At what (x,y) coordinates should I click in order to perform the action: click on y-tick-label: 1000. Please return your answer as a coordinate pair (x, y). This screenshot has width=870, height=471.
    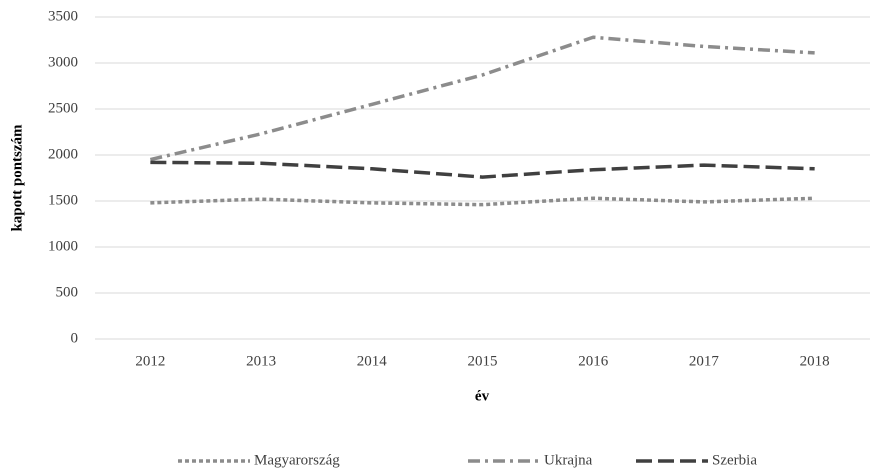
    Looking at the image, I should click on (63, 246).